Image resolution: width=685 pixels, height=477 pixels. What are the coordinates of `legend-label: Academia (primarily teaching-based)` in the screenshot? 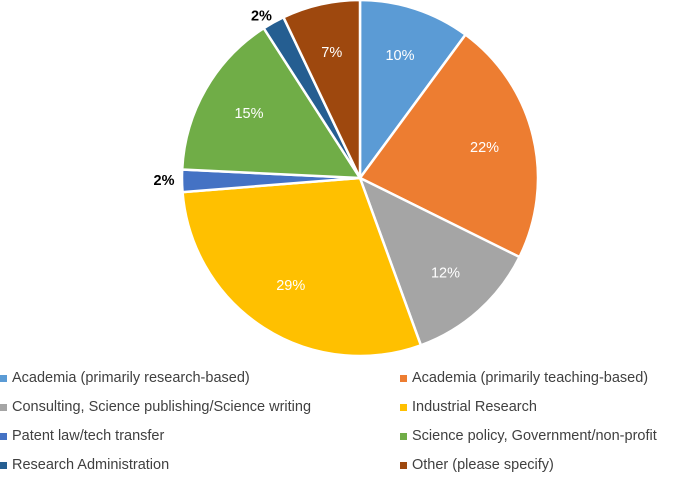 It's located at (530, 378).